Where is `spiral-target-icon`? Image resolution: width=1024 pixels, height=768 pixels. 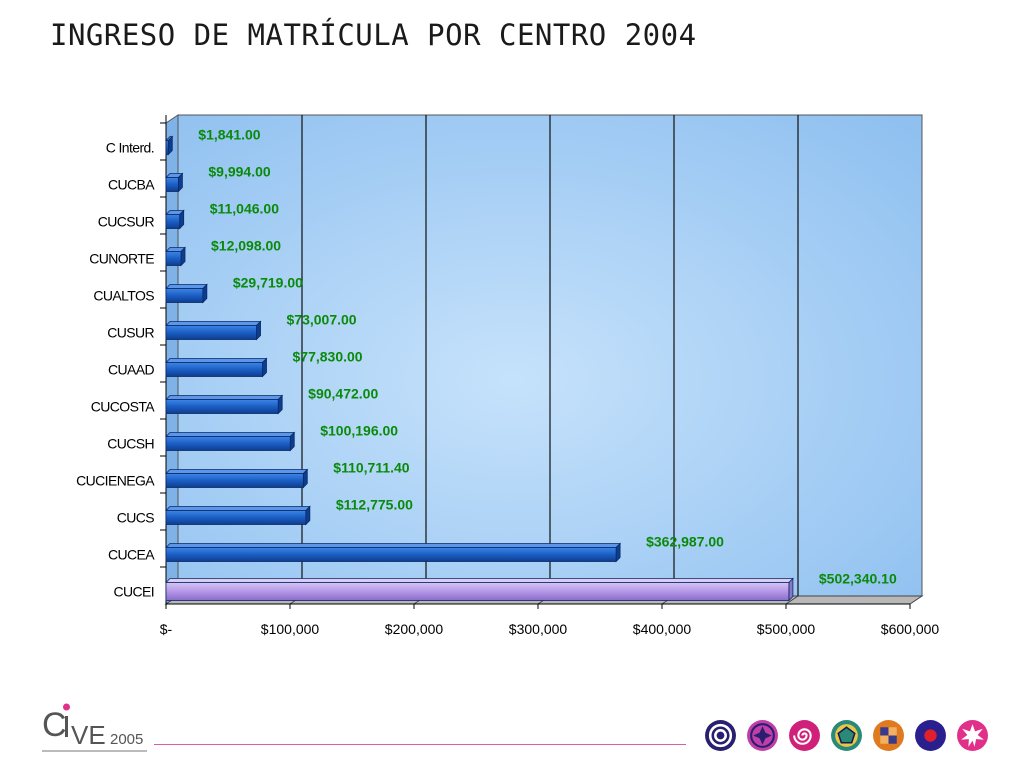
spiral-target-icon is located at coordinates (720, 735).